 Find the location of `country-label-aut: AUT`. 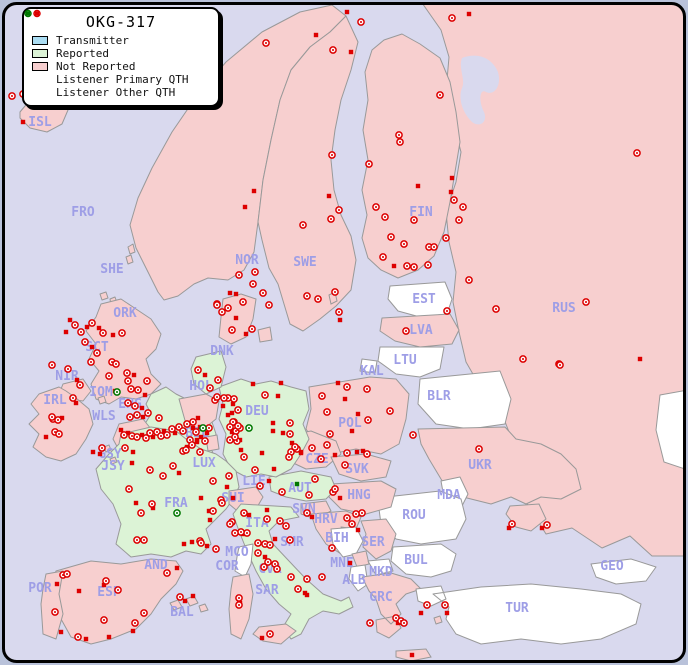

country-label-aut: AUT is located at coordinates (300, 488).